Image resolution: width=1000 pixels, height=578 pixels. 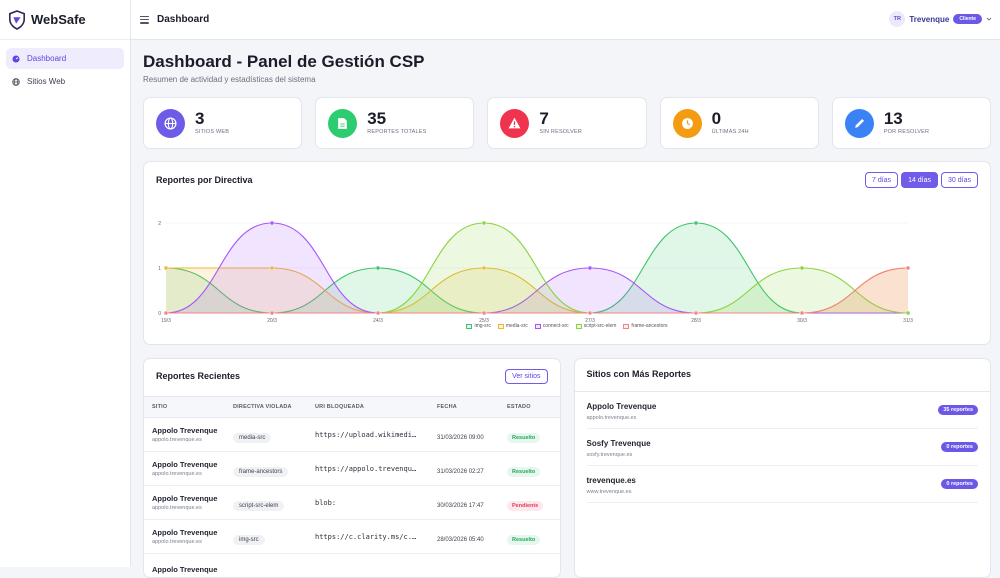 What do you see at coordinates (272, 320) in the screenshot?
I see `x-tick-label: 20/3` at bounding box center [272, 320].